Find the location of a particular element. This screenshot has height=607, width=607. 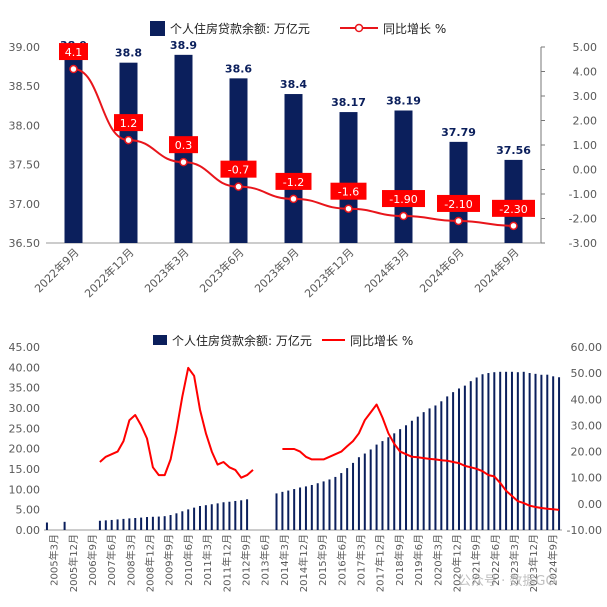

x-axis-label: 2014年12月 is located at coordinates (303, 563).